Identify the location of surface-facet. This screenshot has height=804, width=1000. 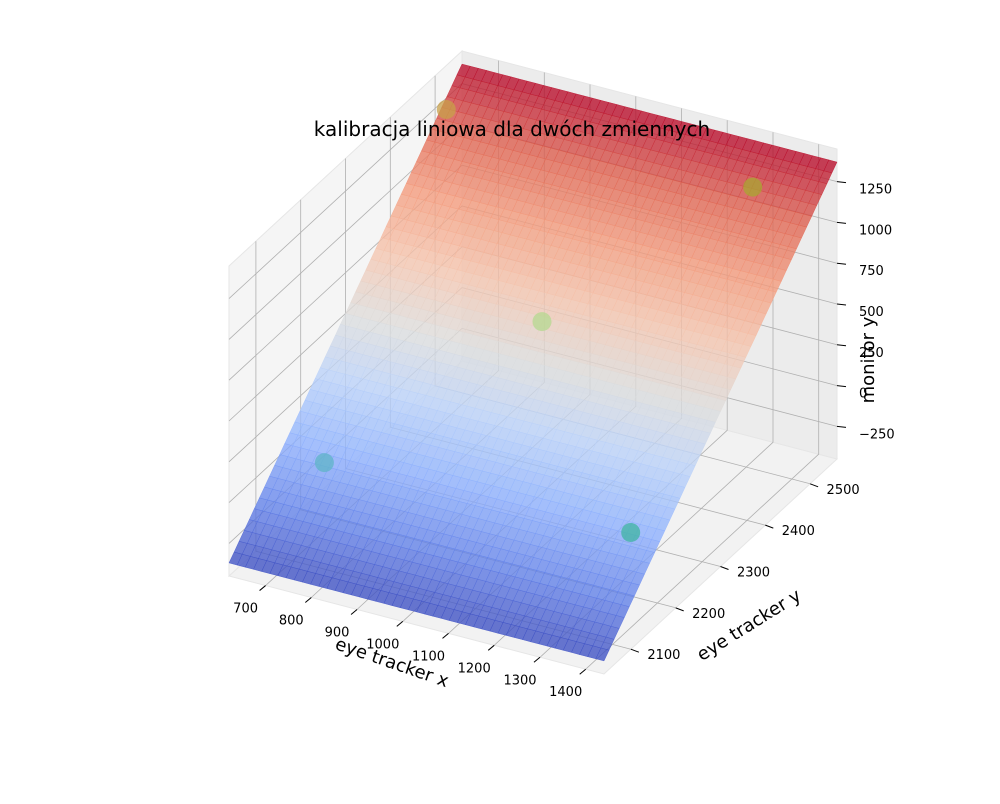
(602, 654).